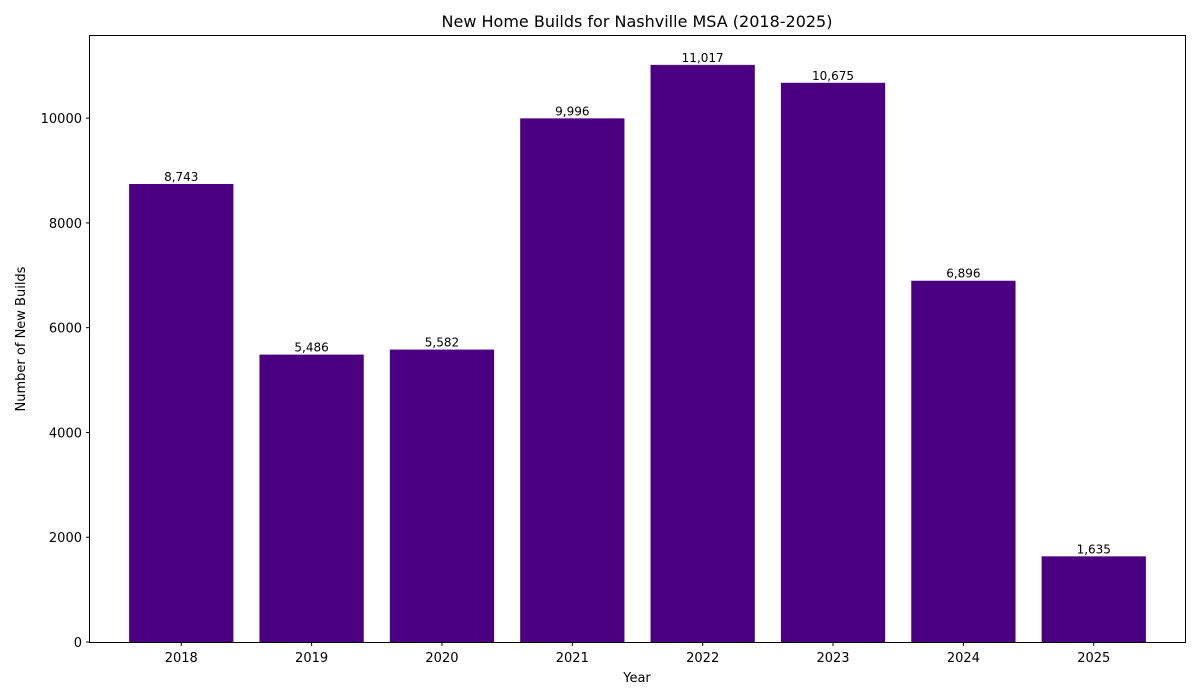 This screenshot has height=700, width=1200. I want to click on x-axis-title: Year, so click(636, 678).